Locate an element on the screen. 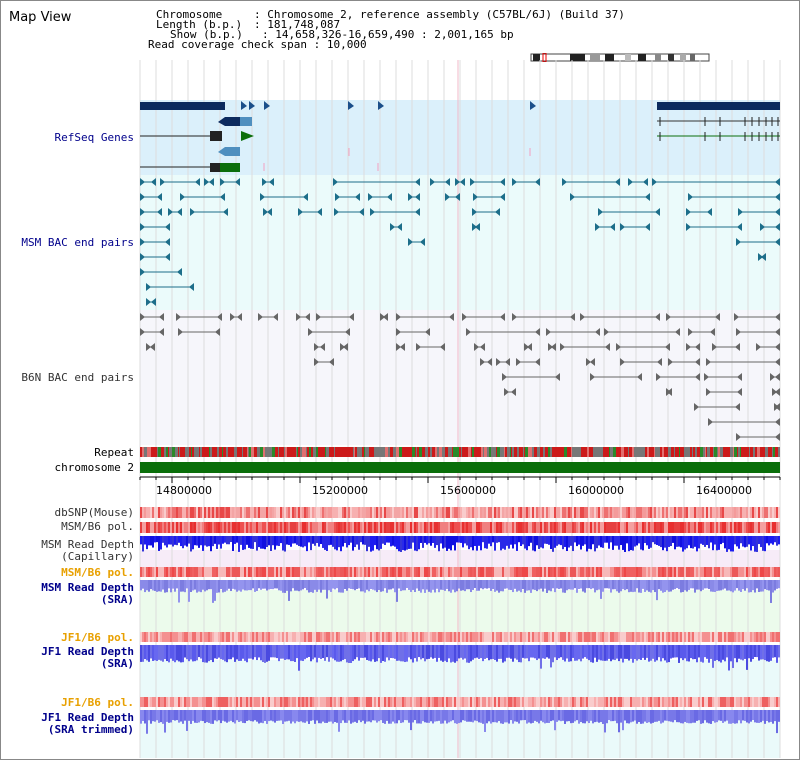 The image size is (800, 760). track-label-msm-bac: MSM BAC end pairs is located at coordinates (77, 242).